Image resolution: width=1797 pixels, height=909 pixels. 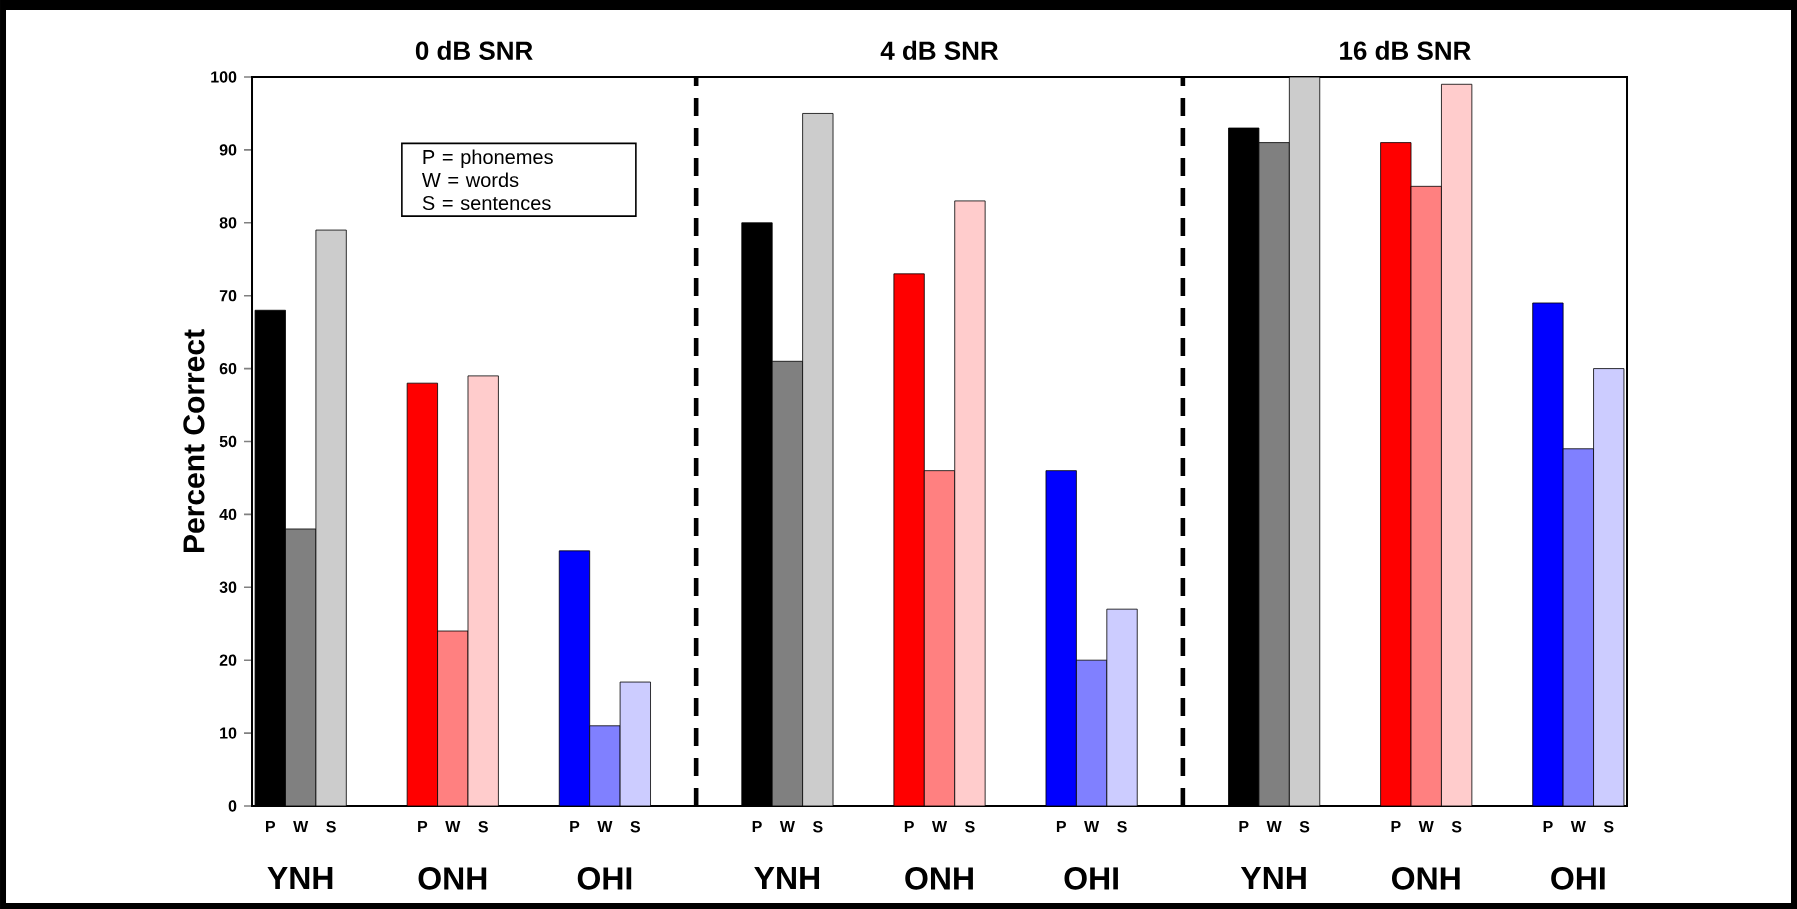 What do you see at coordinates (232, 806) in the screenshot?
I see `y-tick-label: 0` at bounding box center [232, 806].